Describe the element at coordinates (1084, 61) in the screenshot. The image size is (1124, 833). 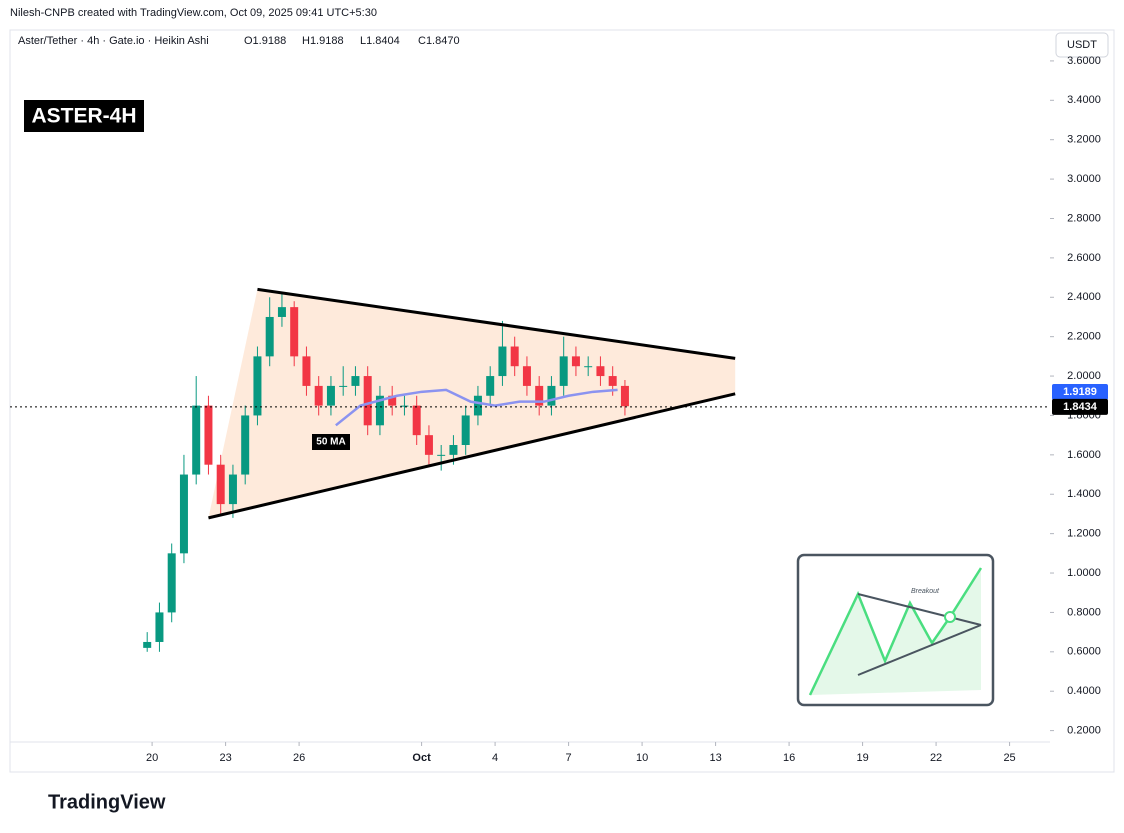
I see `y-tick-label: 3.6000` at that location.